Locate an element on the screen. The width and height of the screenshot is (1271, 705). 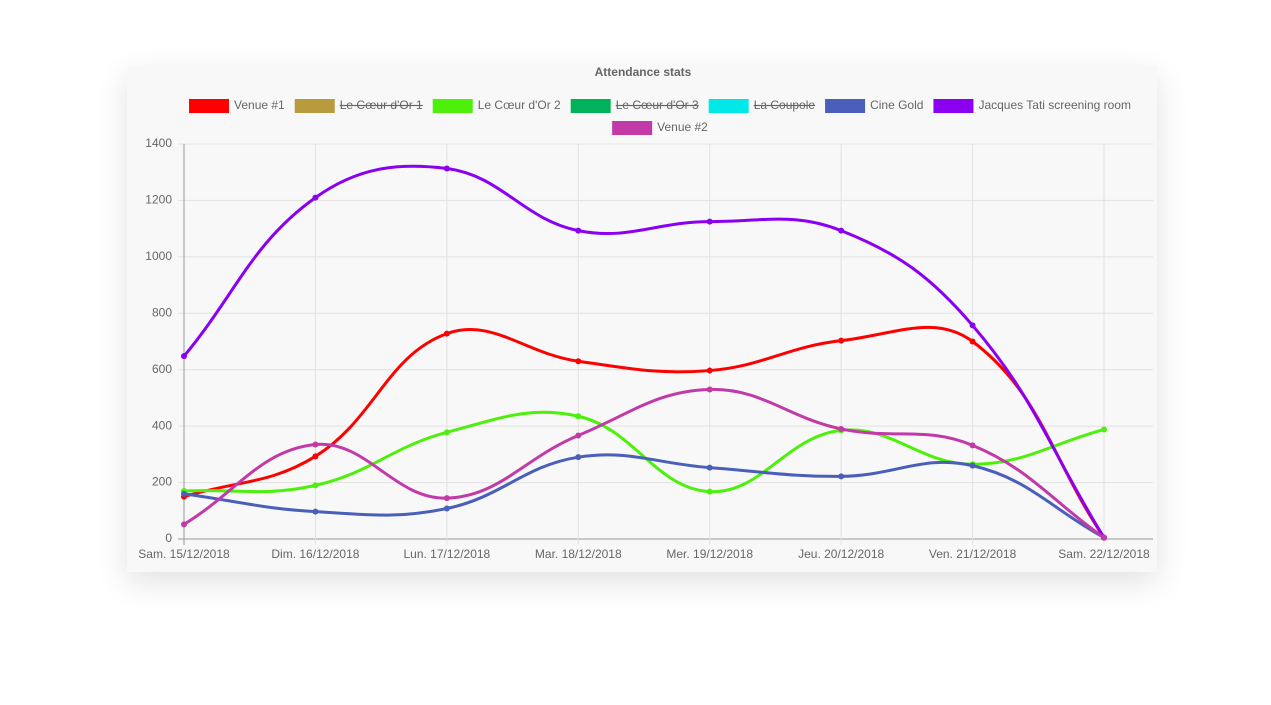
legend-label: Jacques Tati screening room is located at coordinates (1054, 105).